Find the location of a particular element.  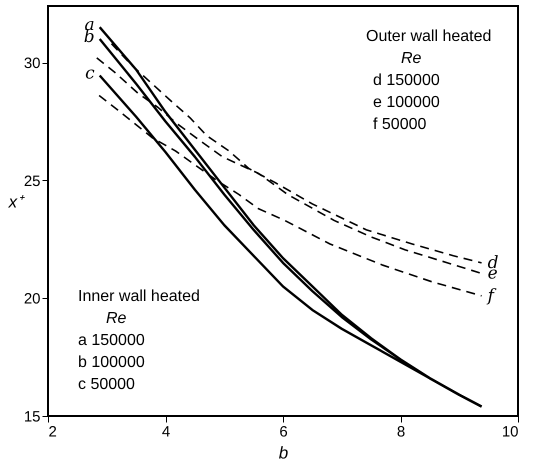

annotation: b 100000 is located at coordinates (111, 362).